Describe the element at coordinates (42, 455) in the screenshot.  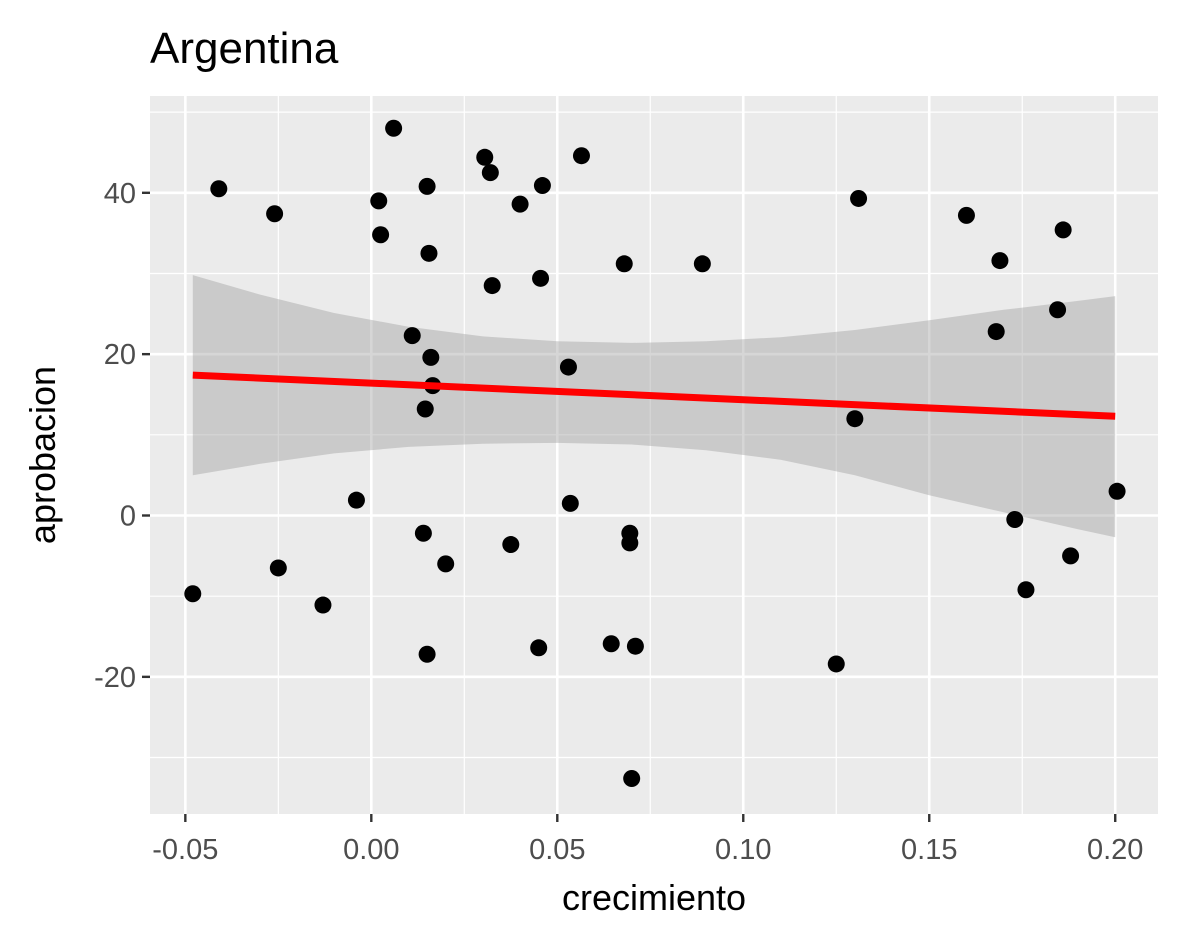
I see `y-axis-title: aprobacion` at that location.